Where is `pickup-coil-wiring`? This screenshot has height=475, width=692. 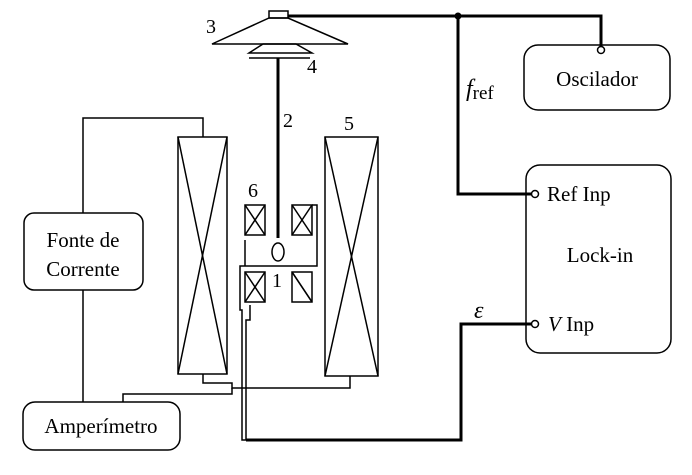
pickup-coil-wiring is located at coordinates (278, 322).